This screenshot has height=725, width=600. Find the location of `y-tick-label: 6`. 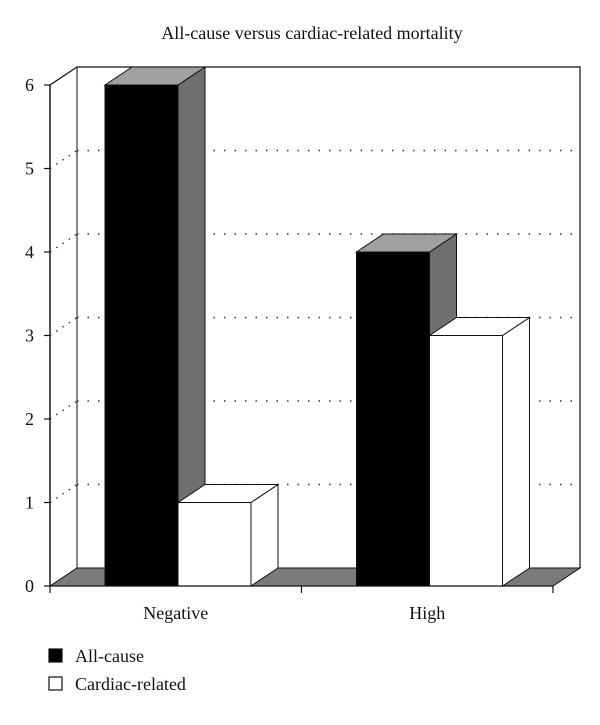

y-tick-label: 6 is located at coordinates (29, 85).